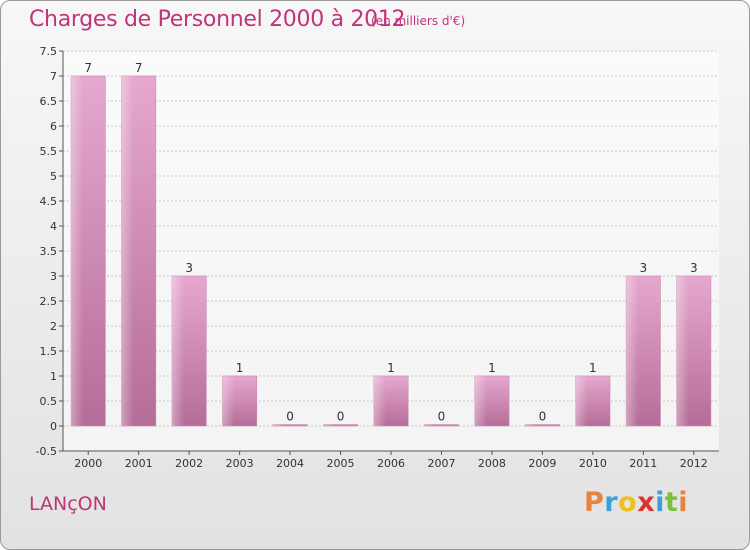 This screenshot has height=550, width=750. Describe the element at coordinates (628, 502) in the screenshot. I see `logo-letter: o` at that location.